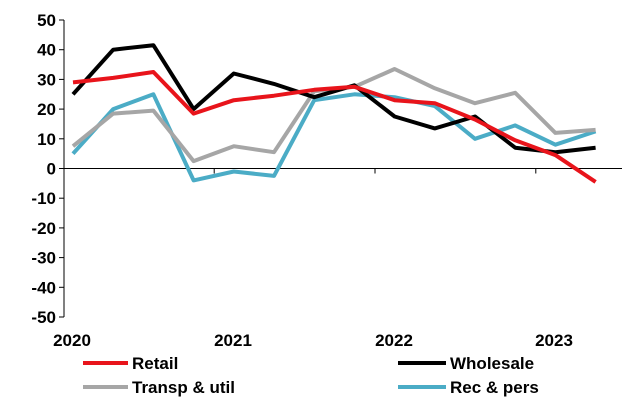 Image resolution: width=637 pixels, height=401 pixels. I want to click on legend-label-wholesale: Wholesale, so click(492, 363).